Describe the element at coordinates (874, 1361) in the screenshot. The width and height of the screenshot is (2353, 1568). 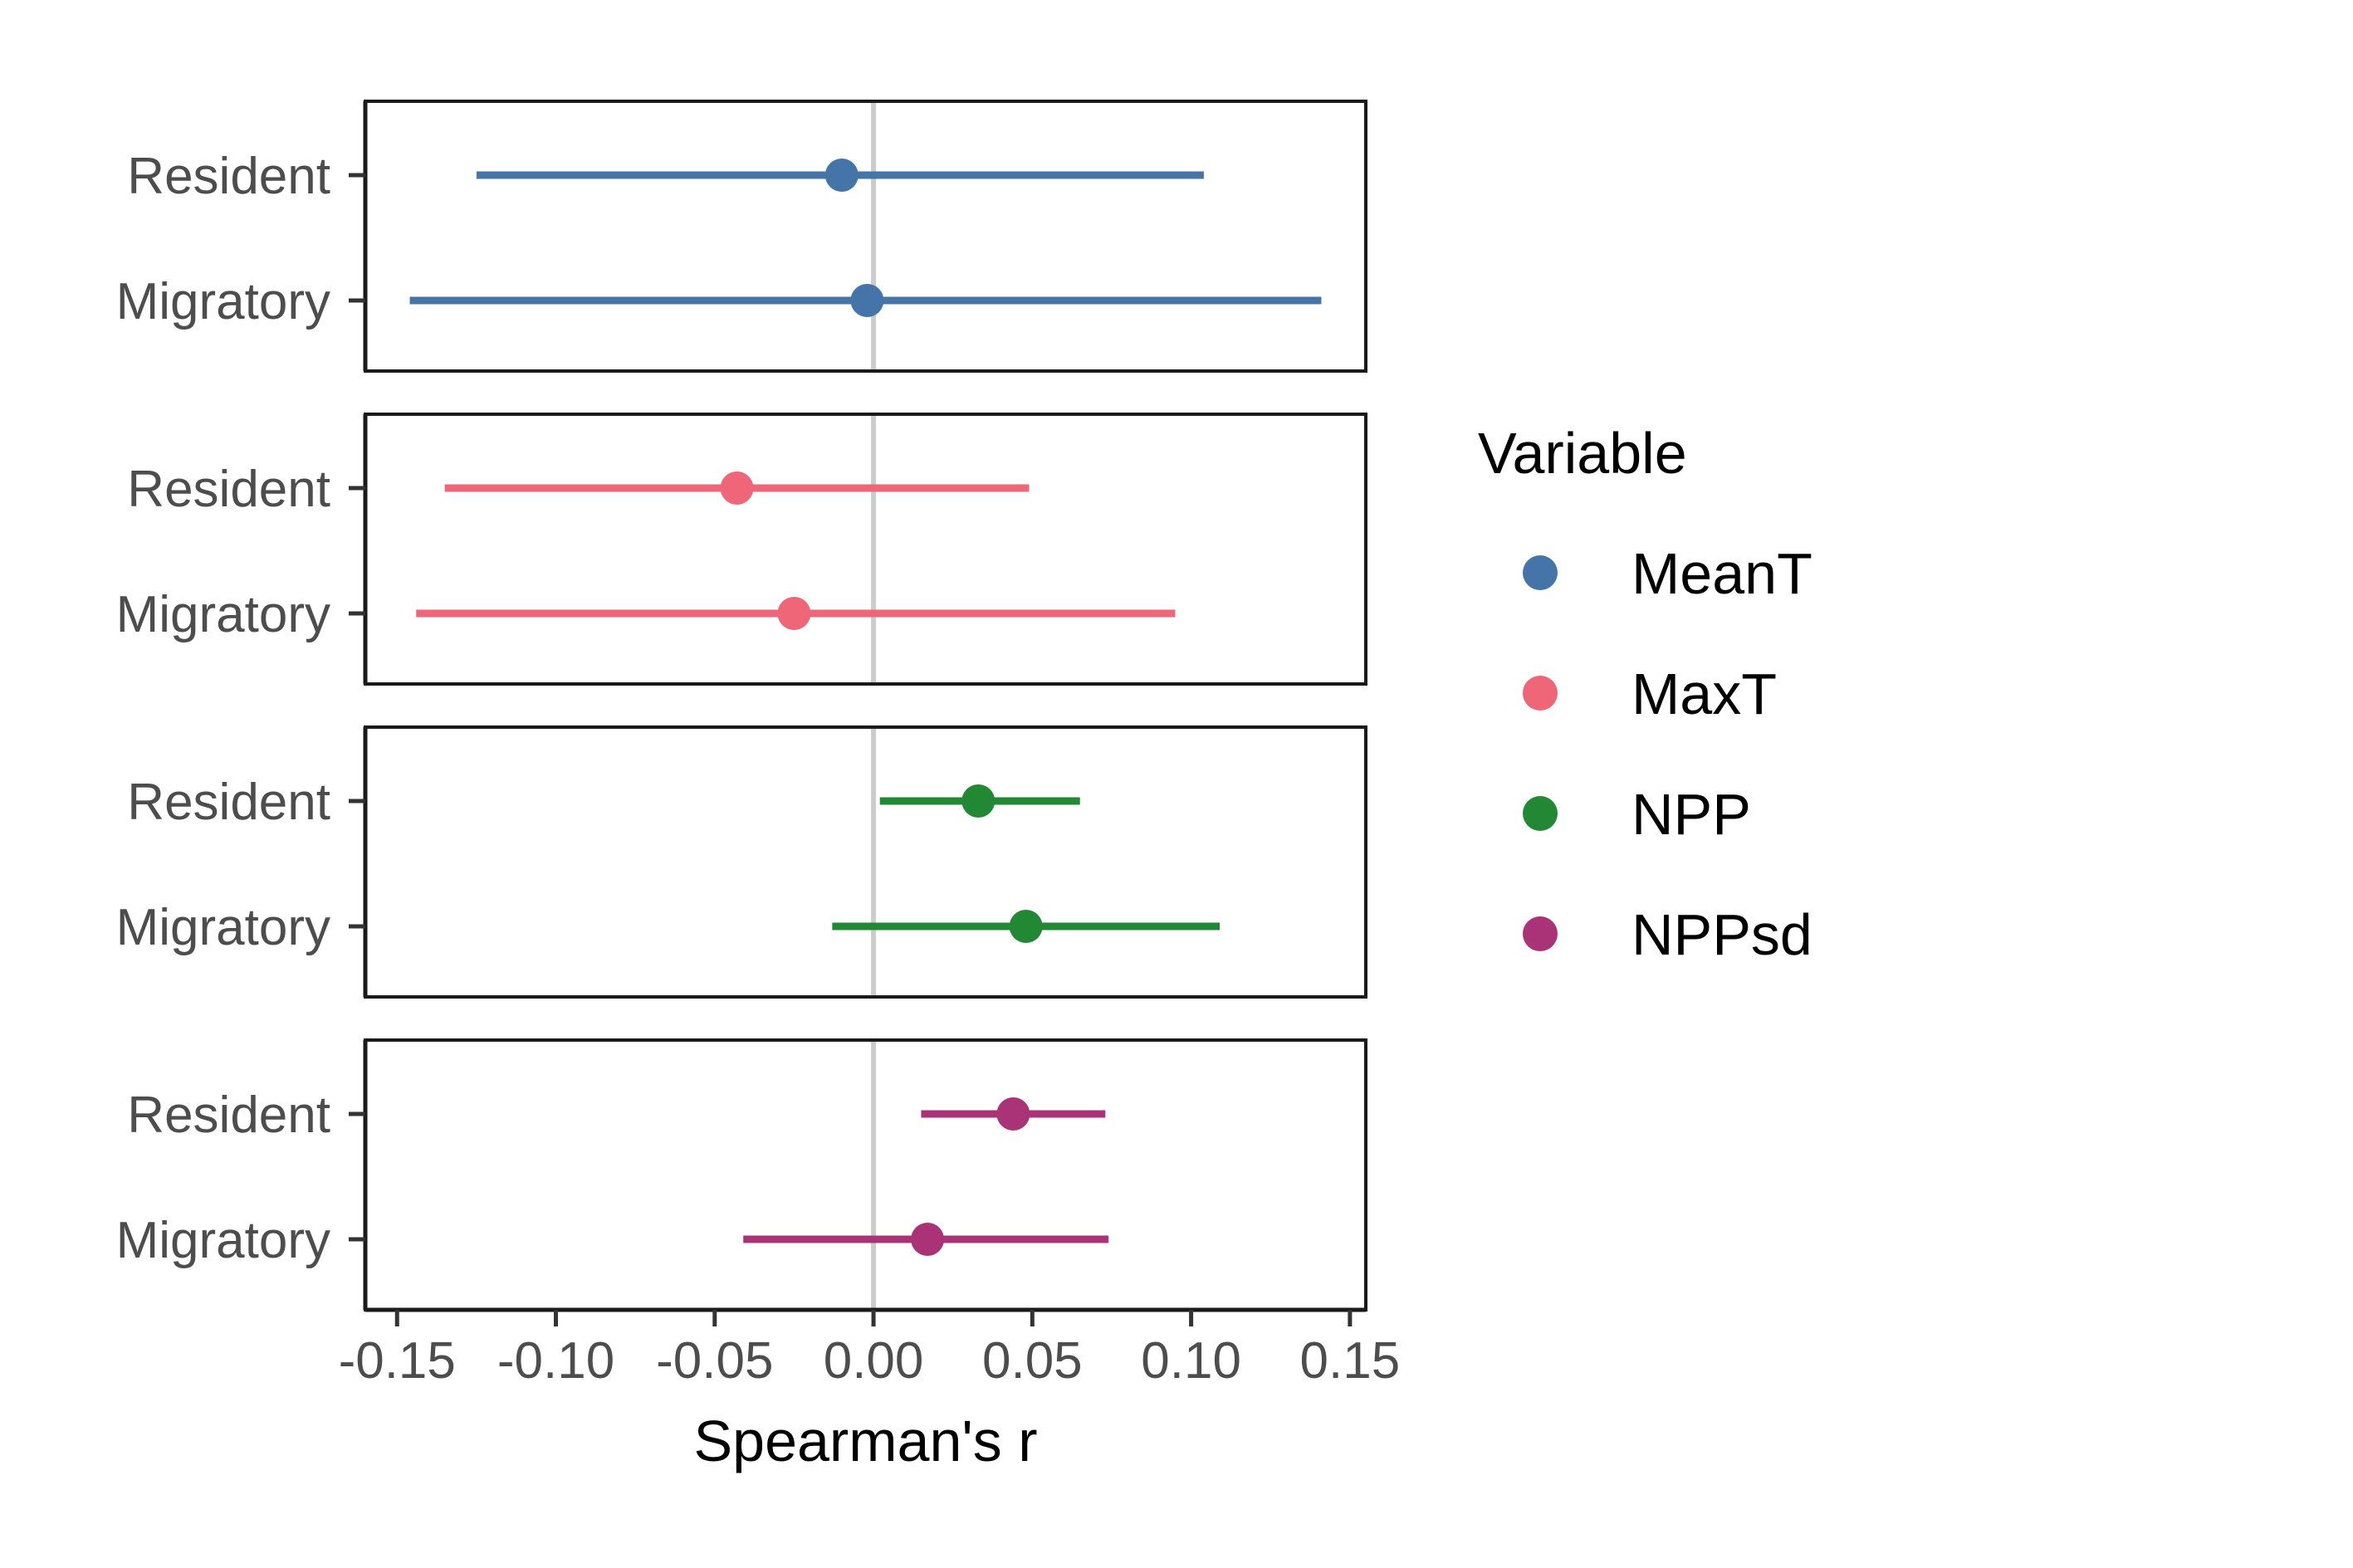
I see `x-tick-label: 0.00` at that location.